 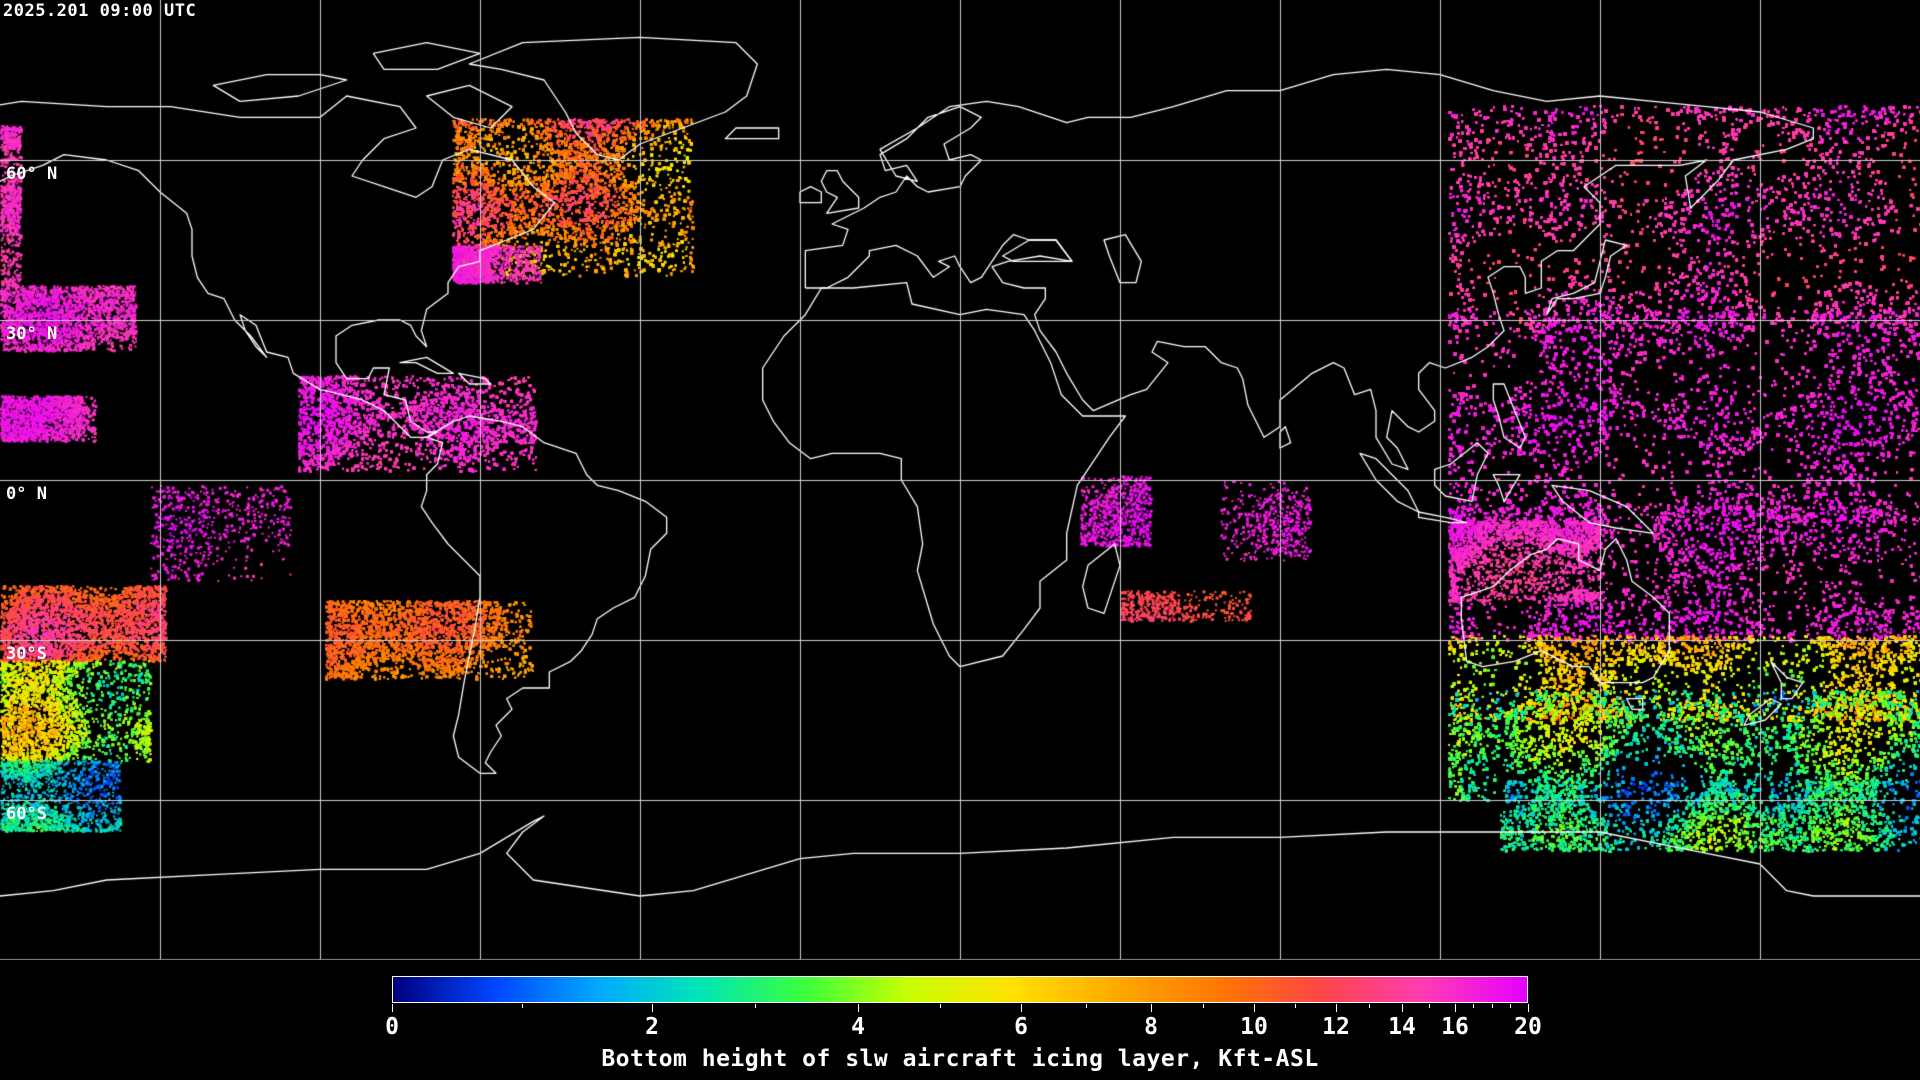 What do you see at coordinates (858, 1027) in the screenshot?
I see `colorbar-tick-label: 4` at bounding box center [858, 1027].